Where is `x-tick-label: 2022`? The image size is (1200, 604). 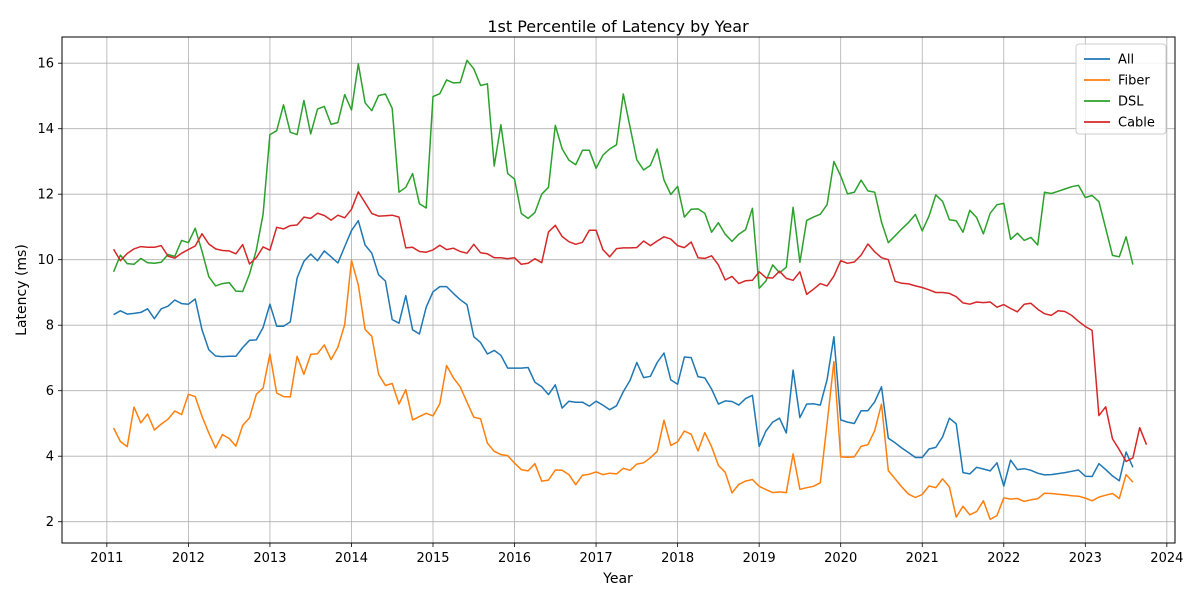
x-tick-label: 2022 is located at coordinates (1003, 558).